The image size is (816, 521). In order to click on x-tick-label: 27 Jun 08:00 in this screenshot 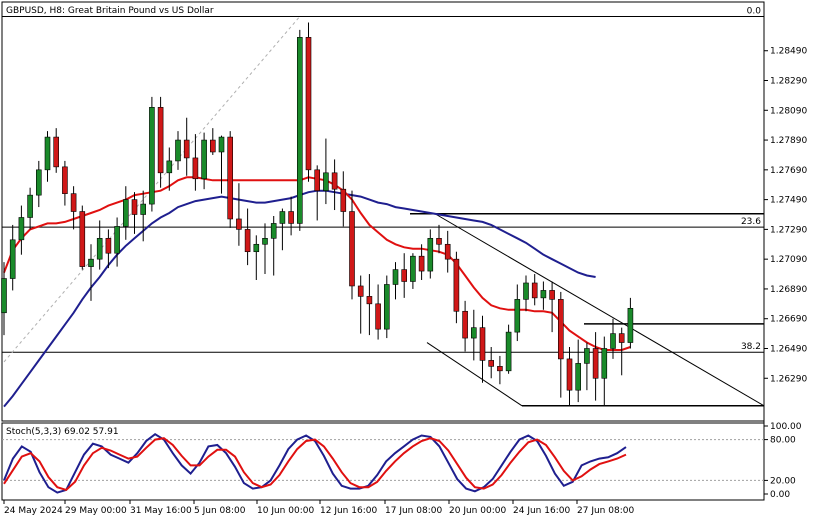, I will do `click(605, 511)`.